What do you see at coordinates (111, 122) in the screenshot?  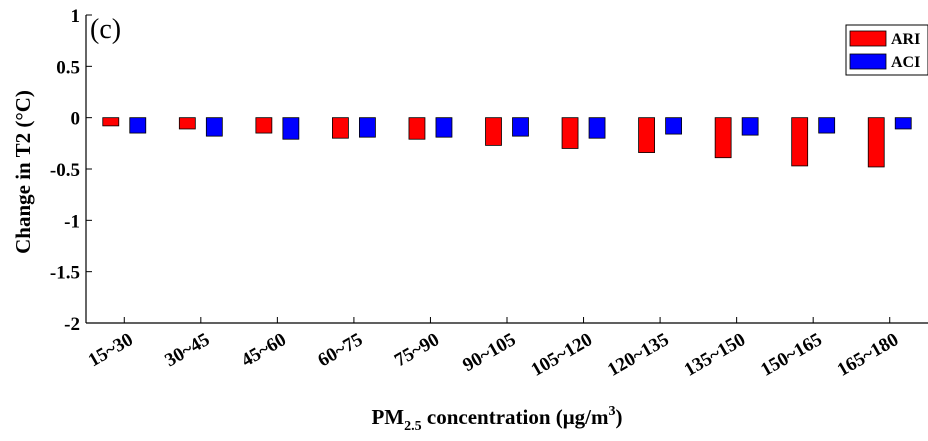 I see `bar-ari-15~30` at bounding box center [111, 122].